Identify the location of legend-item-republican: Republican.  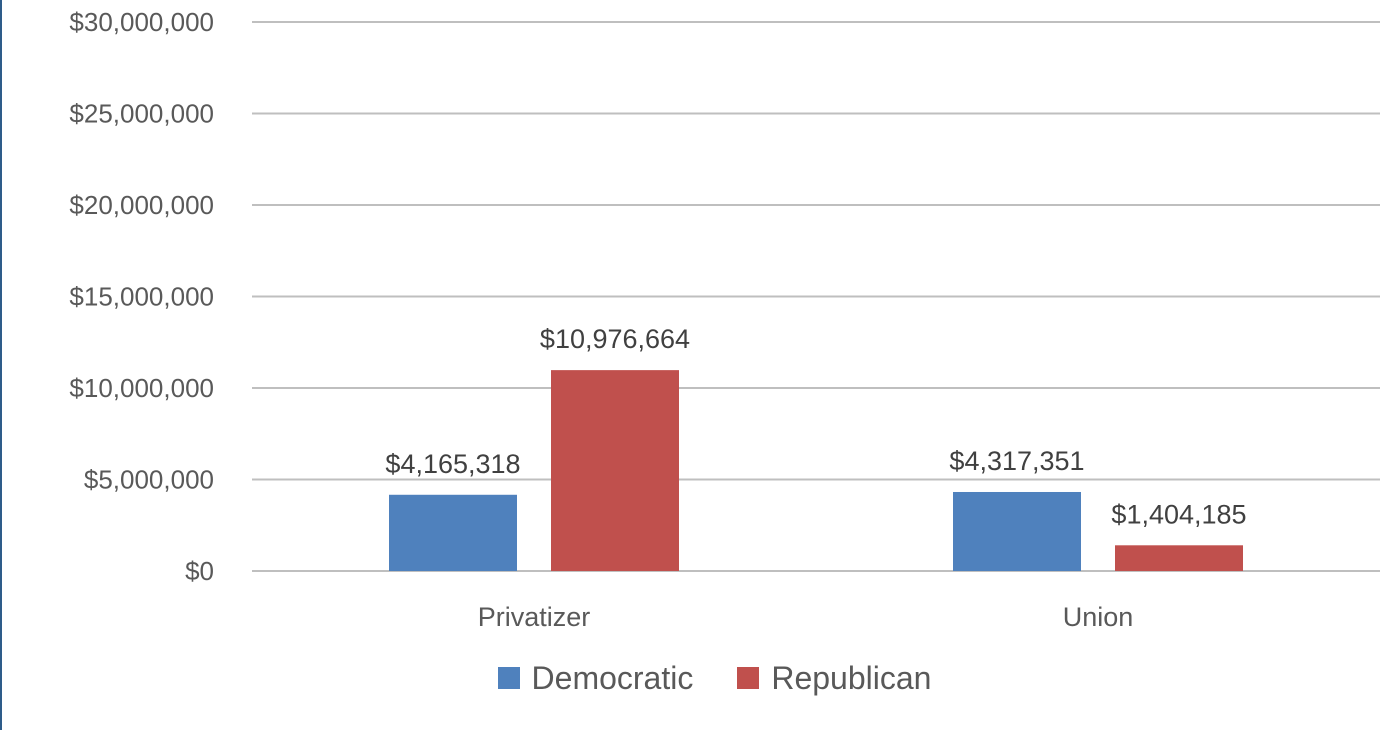
(834, 678).